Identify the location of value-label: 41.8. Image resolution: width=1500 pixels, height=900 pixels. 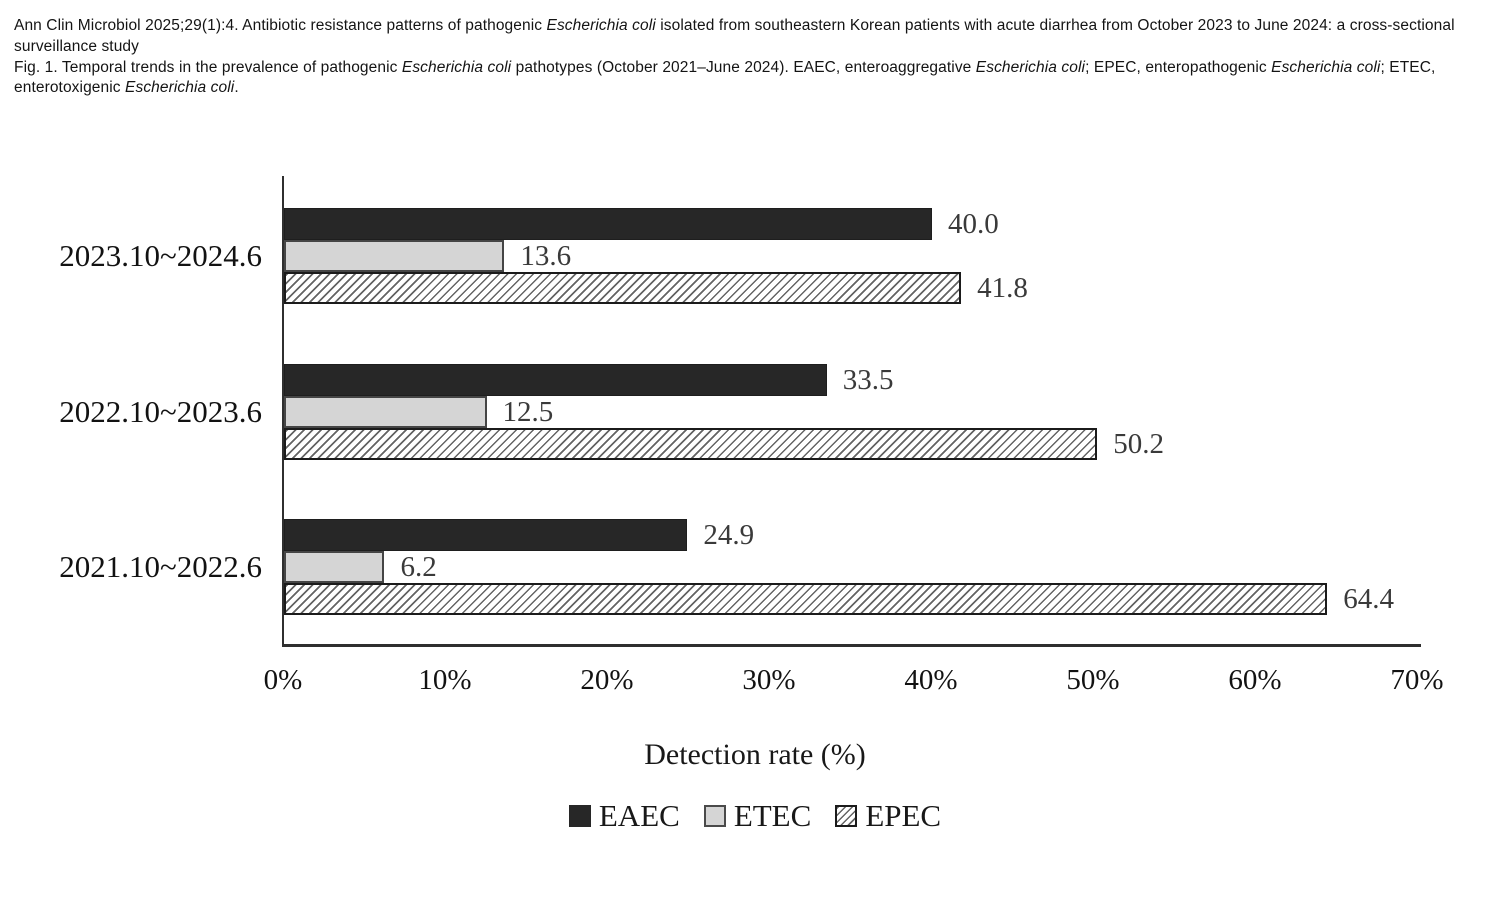
(1002, 287).